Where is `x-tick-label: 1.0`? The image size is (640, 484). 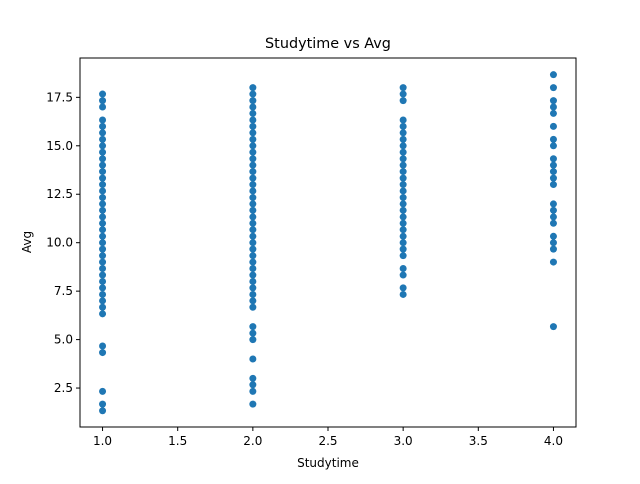 x-tick-label: 1.0 is located at coordinates (102, 441).